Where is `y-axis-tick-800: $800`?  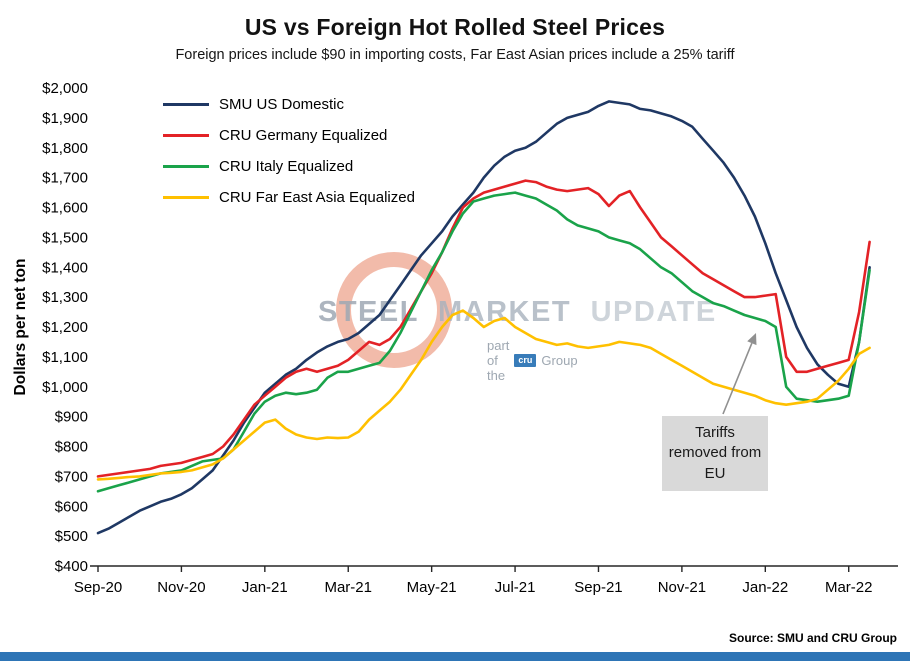 y-axis-tick-800: $800 is located at coordinates (71, 447).